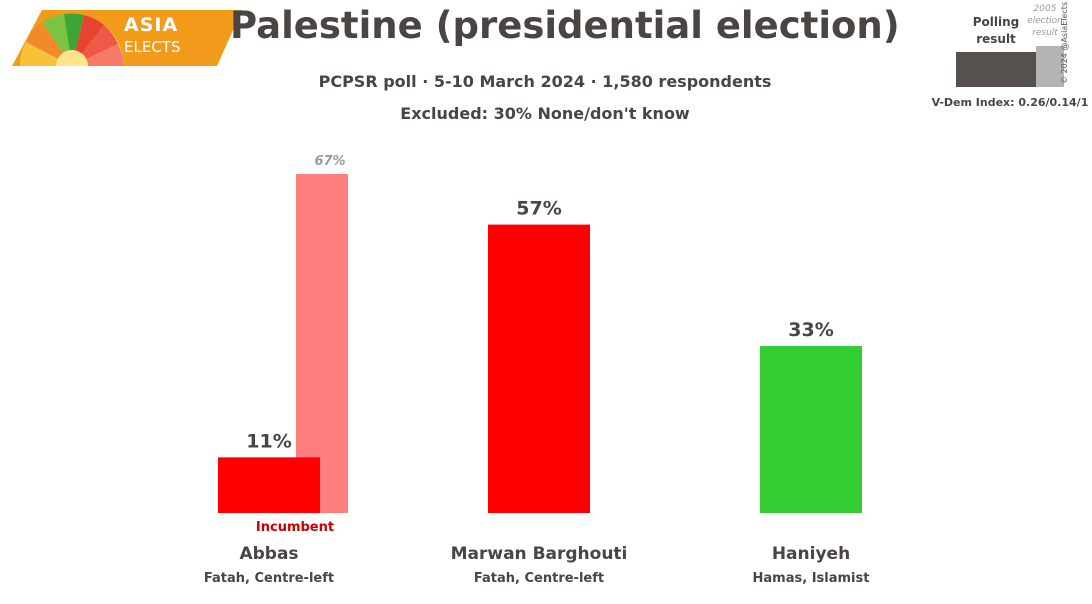  Describe the element at coordinates (268, 554) in the screenshot. I see `candidate-name-abbas: Abbas` at that location.